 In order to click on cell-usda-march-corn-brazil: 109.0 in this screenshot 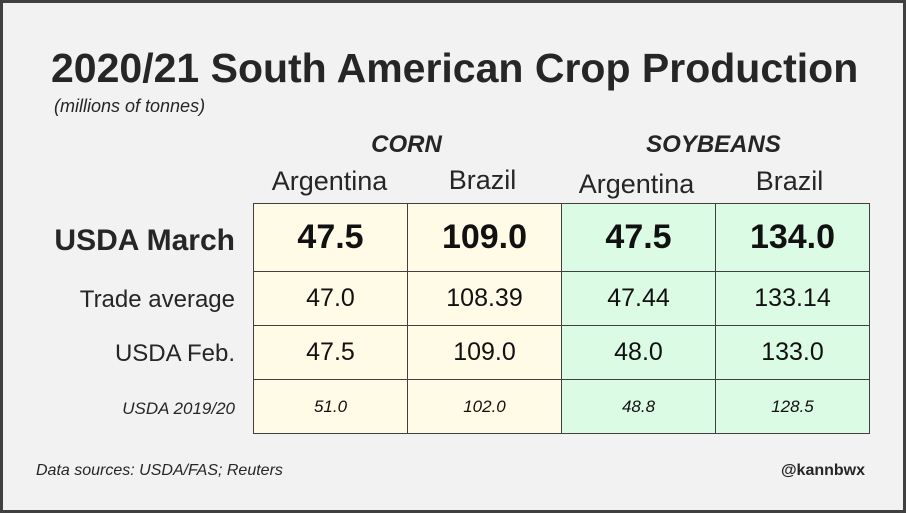, I will do `click(484, 237)`.